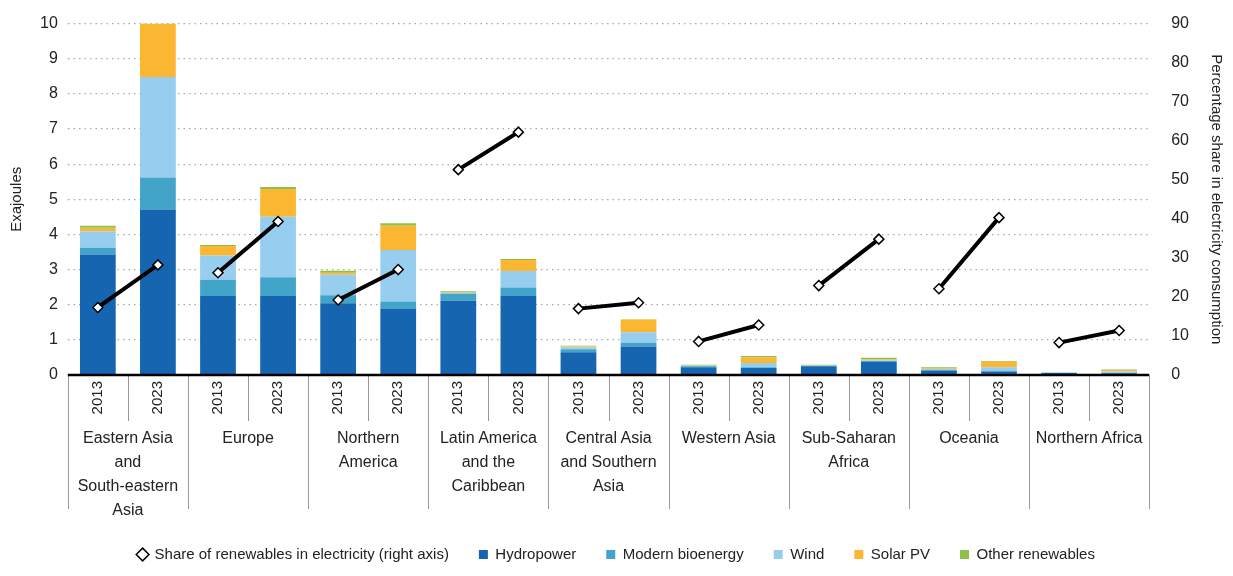 The height and width of the screenshot is (576, 1233). Describe the element at coordinates (53, 128) in the screenshot. I see `y-tick-label: 7` at that location.